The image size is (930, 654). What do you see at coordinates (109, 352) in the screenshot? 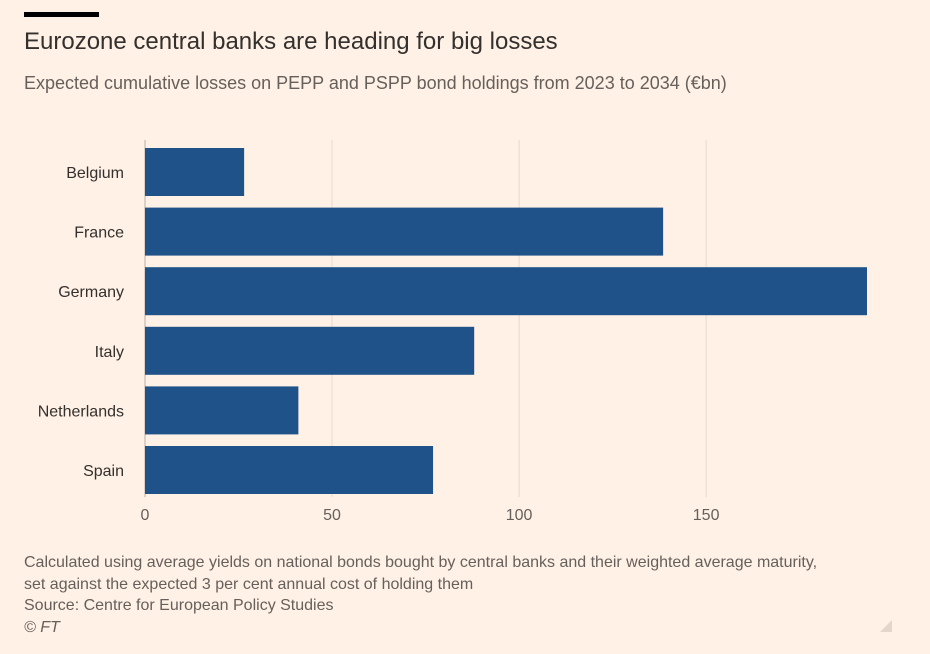
I see `category-label-italy: Italy` at bounding box center [109, 352].